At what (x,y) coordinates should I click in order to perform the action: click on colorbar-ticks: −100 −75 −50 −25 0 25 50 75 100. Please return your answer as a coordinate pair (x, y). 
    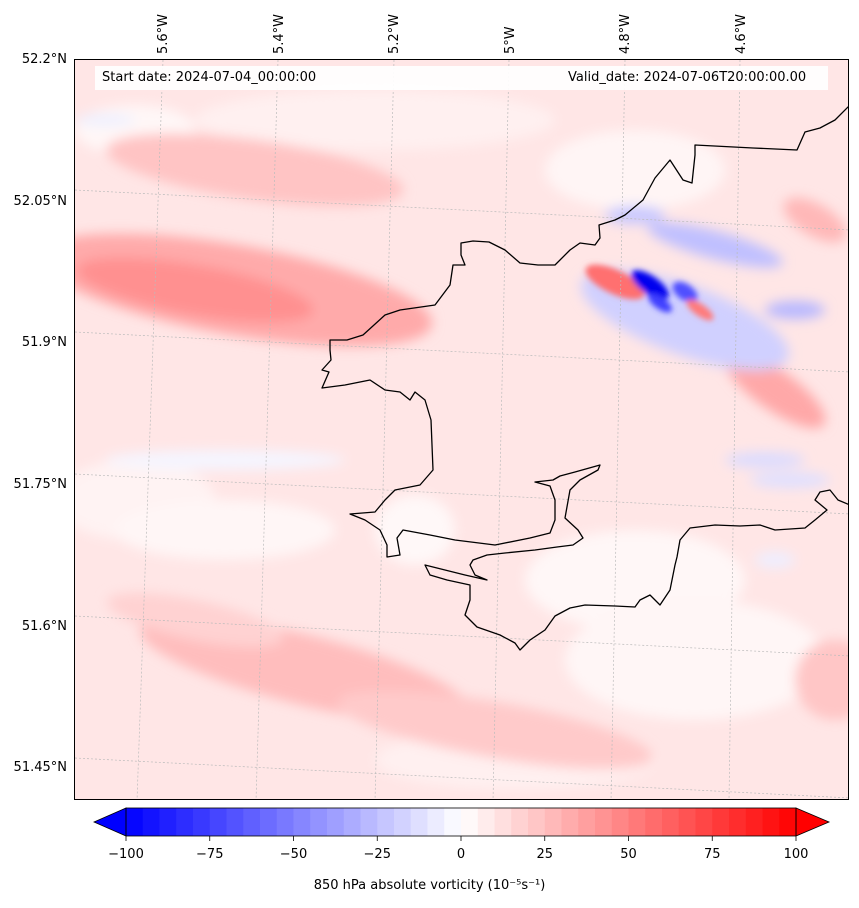
    Looking at the image, I should click on (458, 849).